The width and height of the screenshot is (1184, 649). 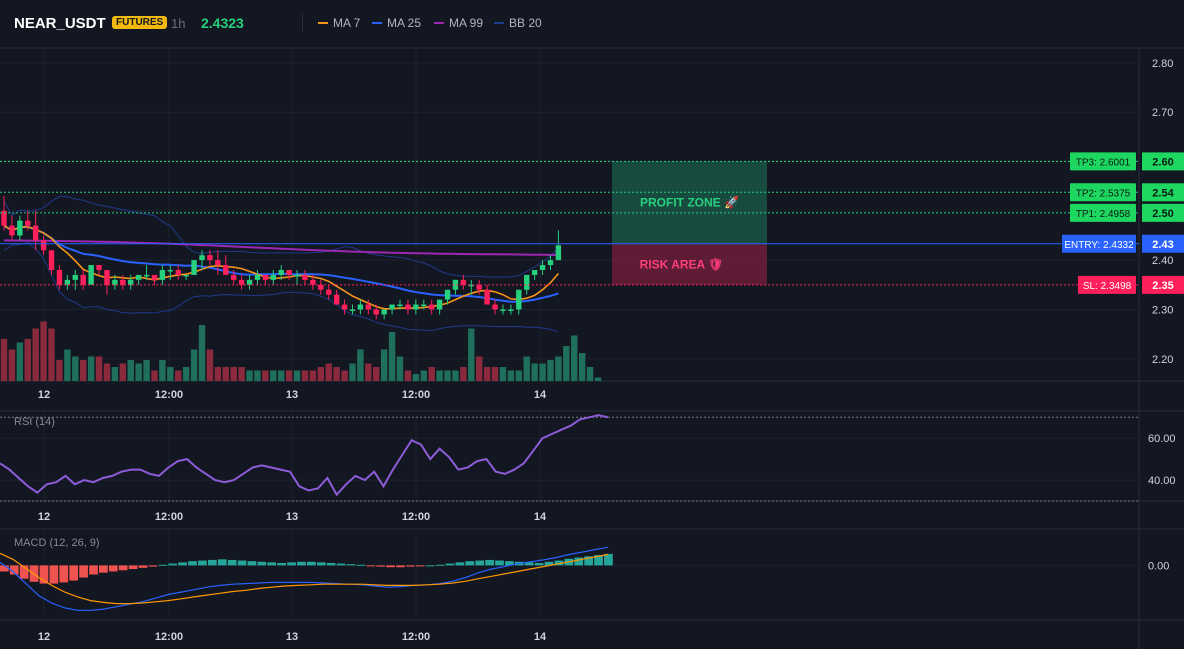 What do you see at coordinates (339, 23) in the screenshot?
I see `legend-ma7: MA 7` at bounding box center [339, 23].